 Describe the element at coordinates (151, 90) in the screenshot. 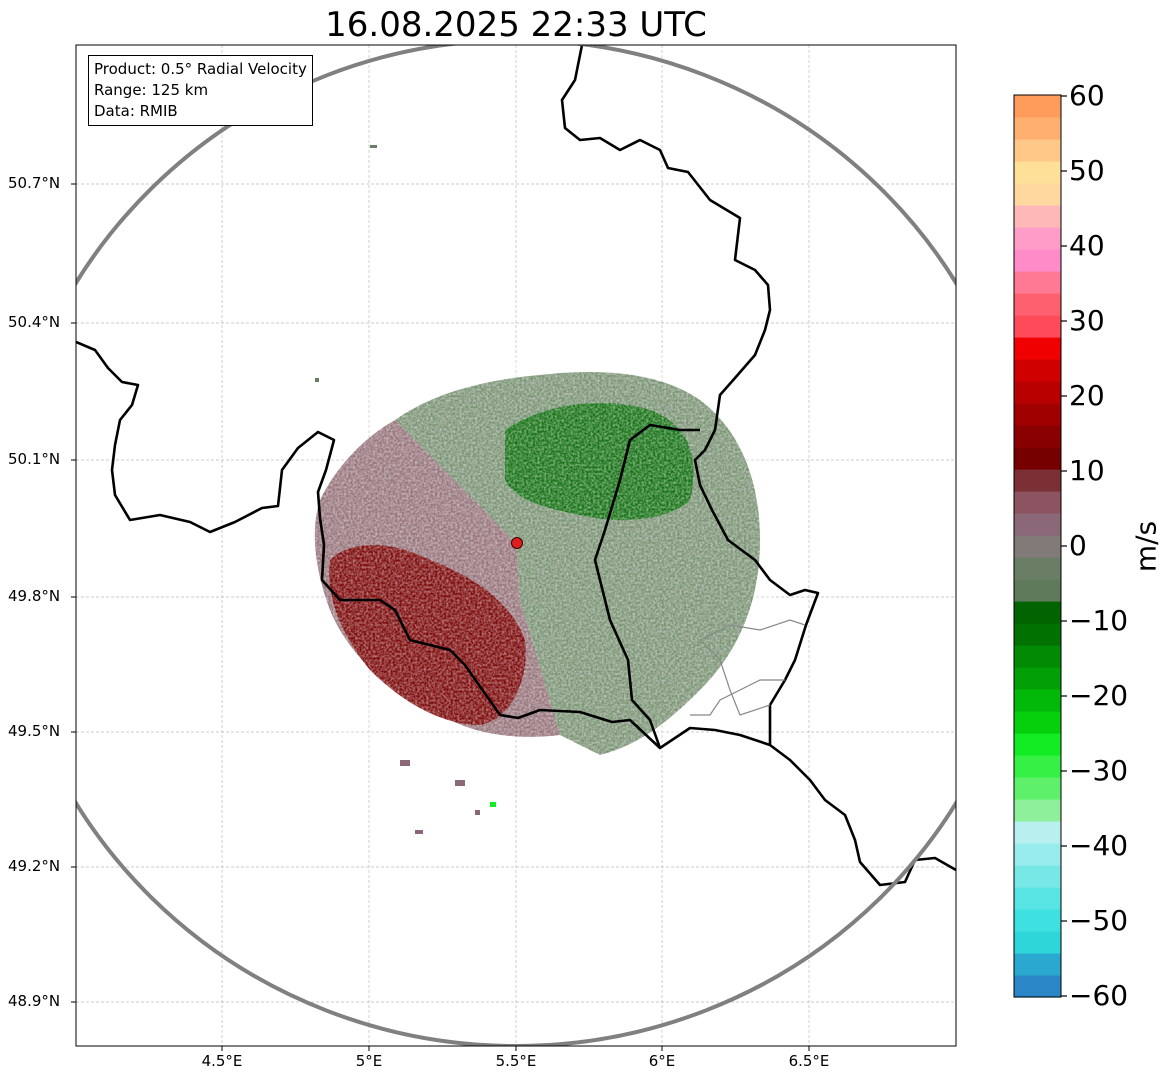

I see `info-range: Range: 125 km` at that location.